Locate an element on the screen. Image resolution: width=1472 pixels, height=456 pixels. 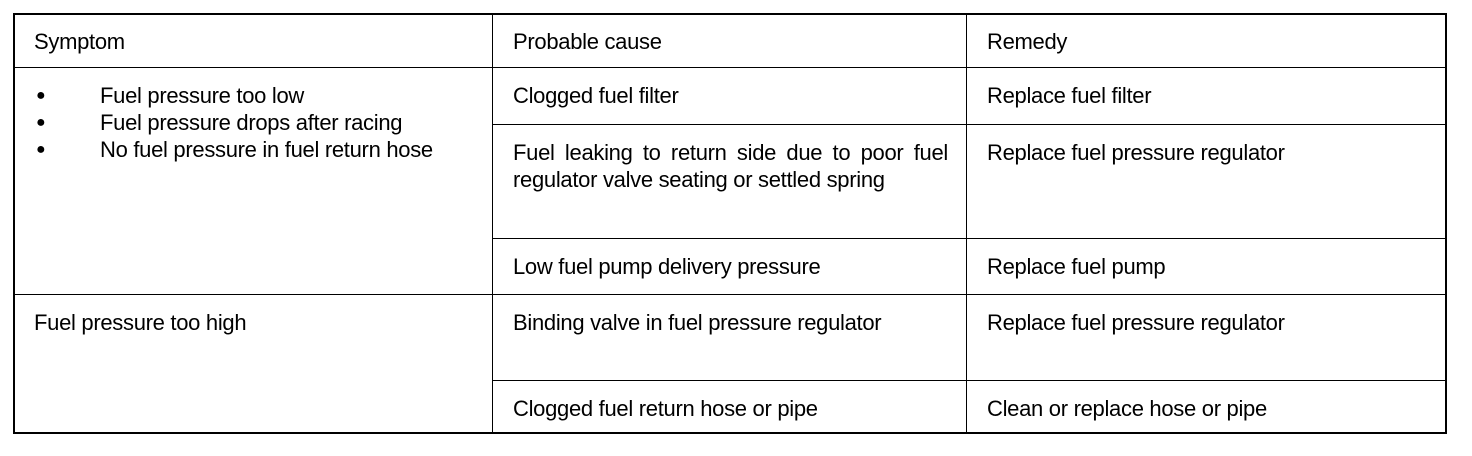
symptom-item: No fuel pressure in fuel return hose is located at coordinates (255, 149).